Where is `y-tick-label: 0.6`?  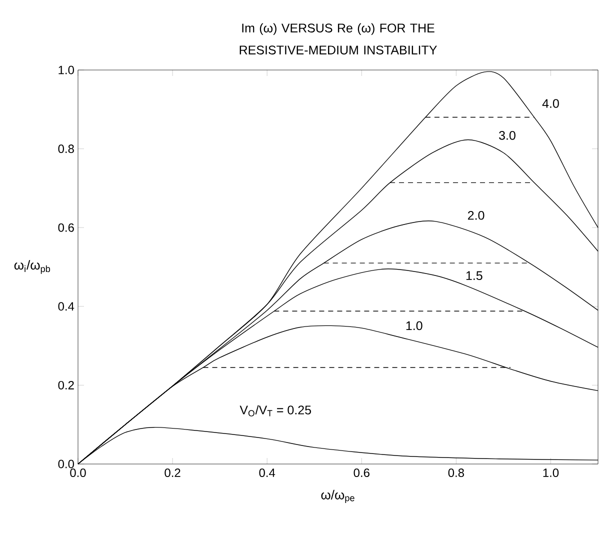
y-tick-label: 0.6 is located at coordinates (66, 227).